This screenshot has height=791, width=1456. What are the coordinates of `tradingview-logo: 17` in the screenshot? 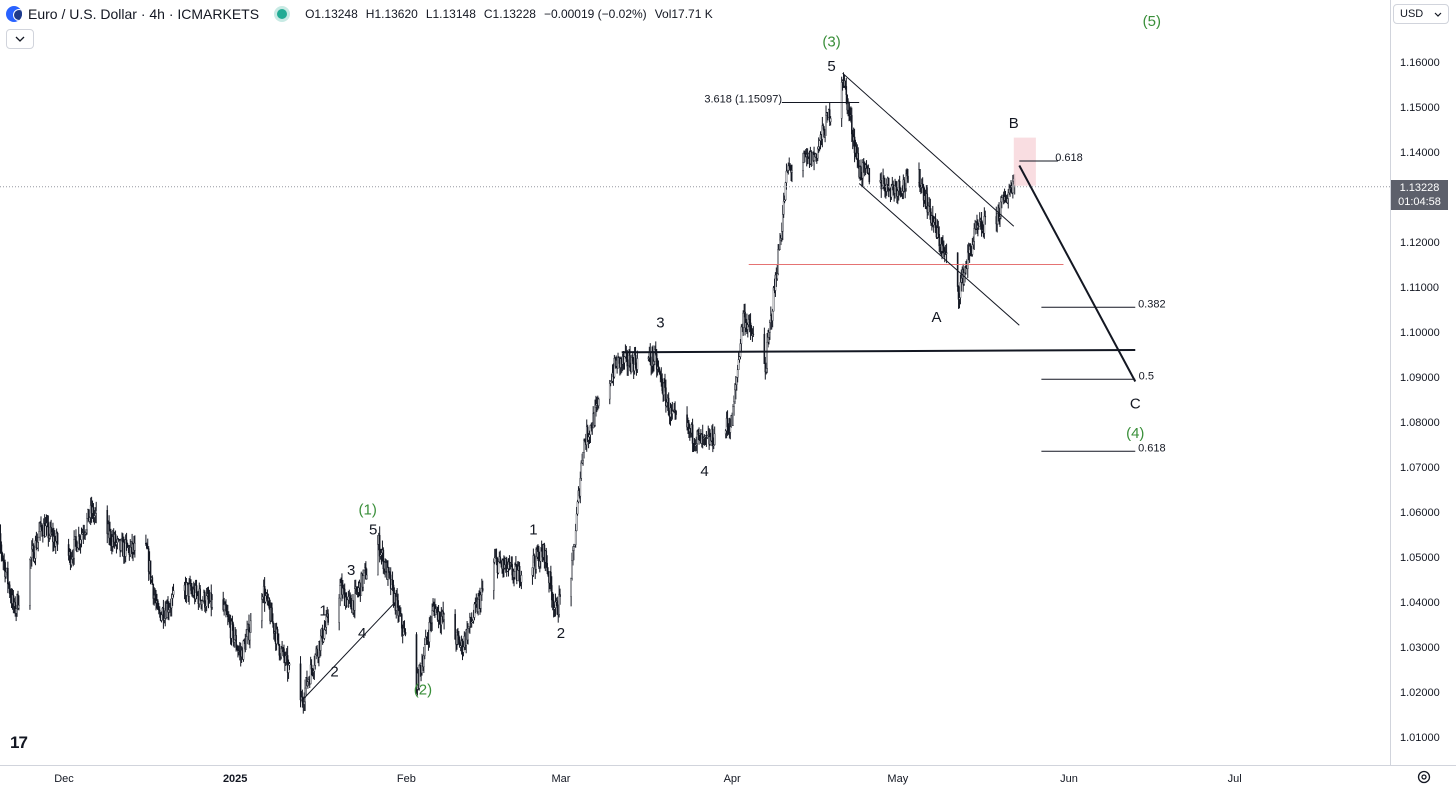 It's located at (19, 743).